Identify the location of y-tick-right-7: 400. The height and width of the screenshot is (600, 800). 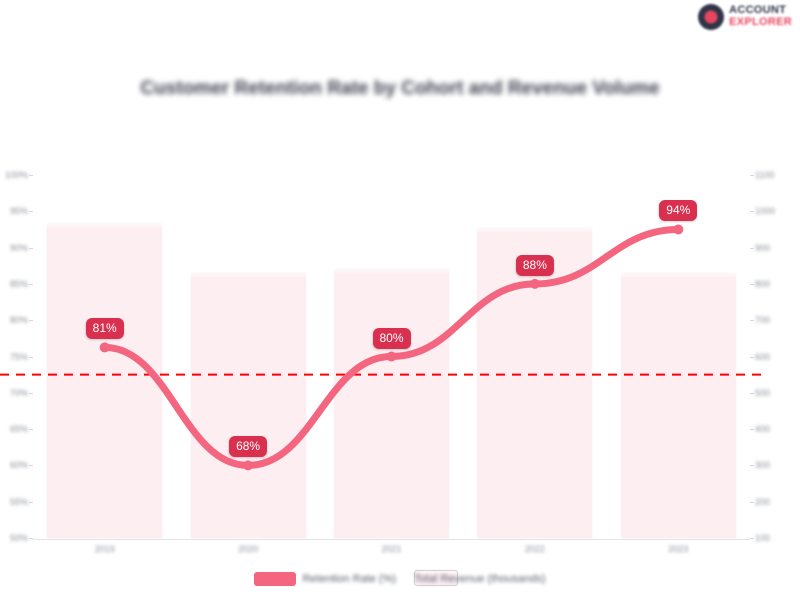
(763, 429).